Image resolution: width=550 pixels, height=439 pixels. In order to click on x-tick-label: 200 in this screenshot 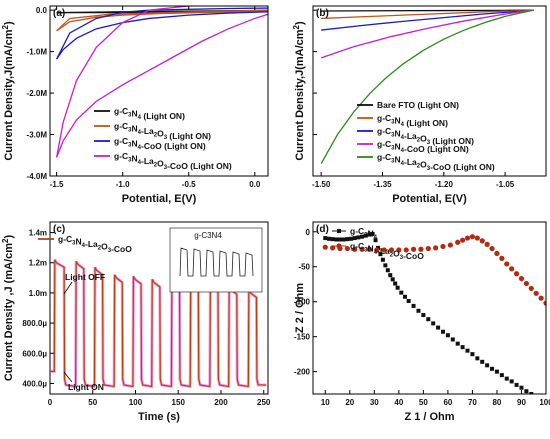, I will do `click(221, 402)`.